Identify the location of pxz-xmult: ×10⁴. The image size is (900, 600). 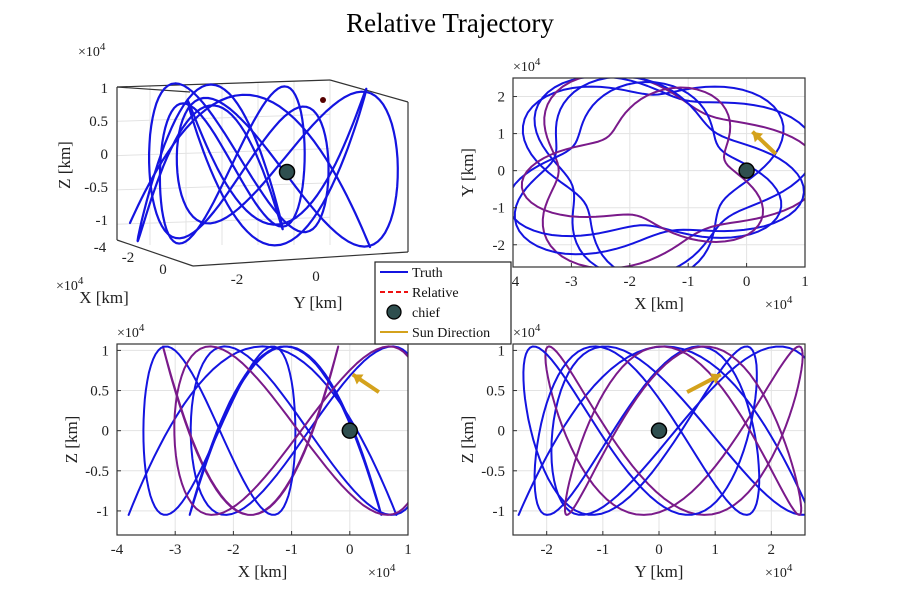
(382, 571).